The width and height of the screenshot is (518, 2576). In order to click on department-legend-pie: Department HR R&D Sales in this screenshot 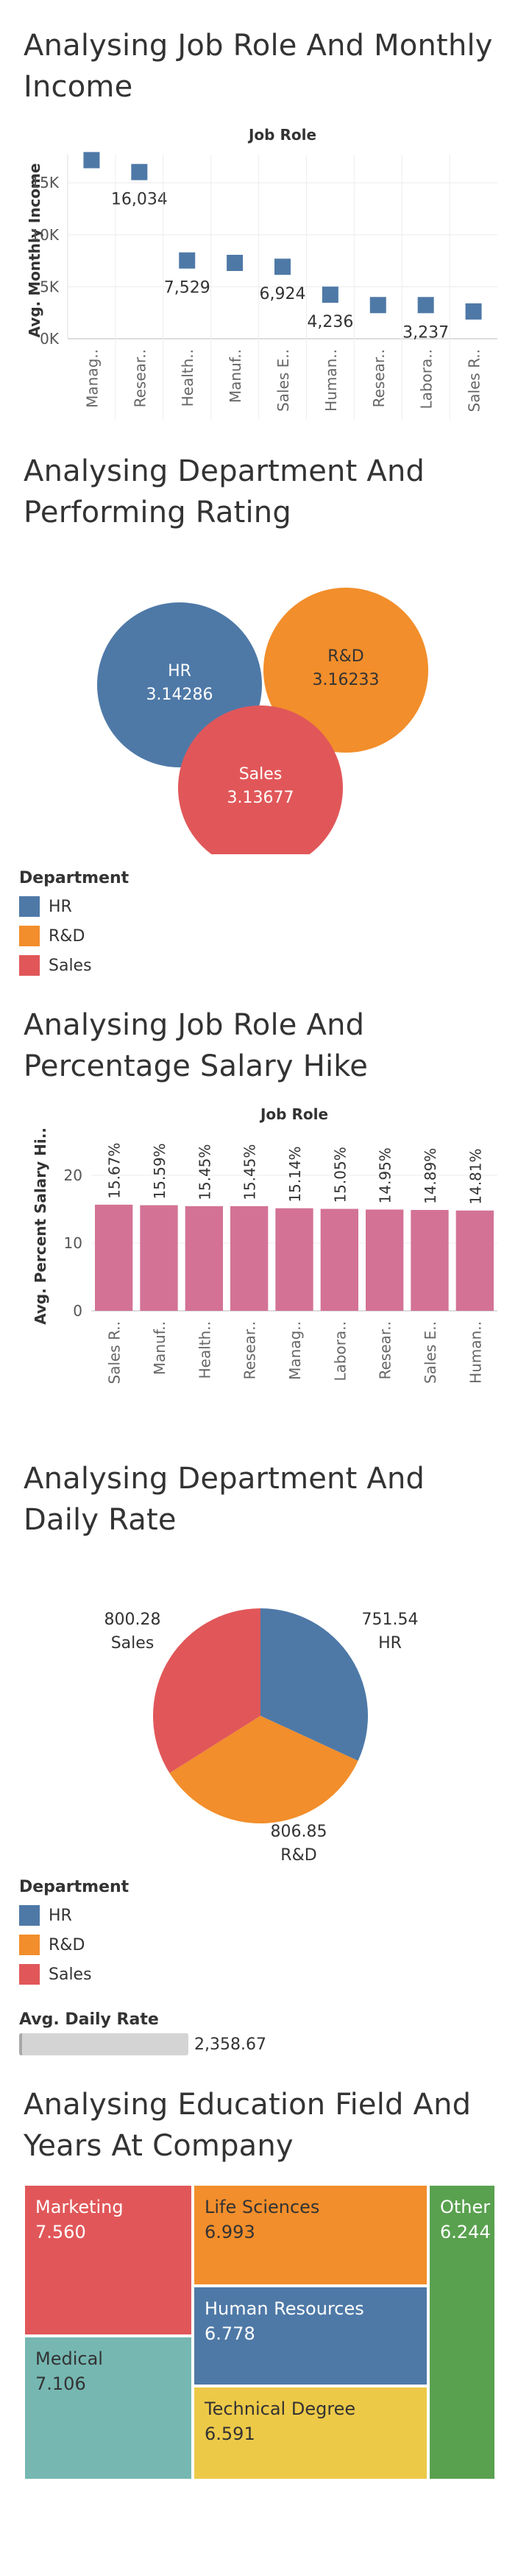, I will do `click(74, 1933)`.